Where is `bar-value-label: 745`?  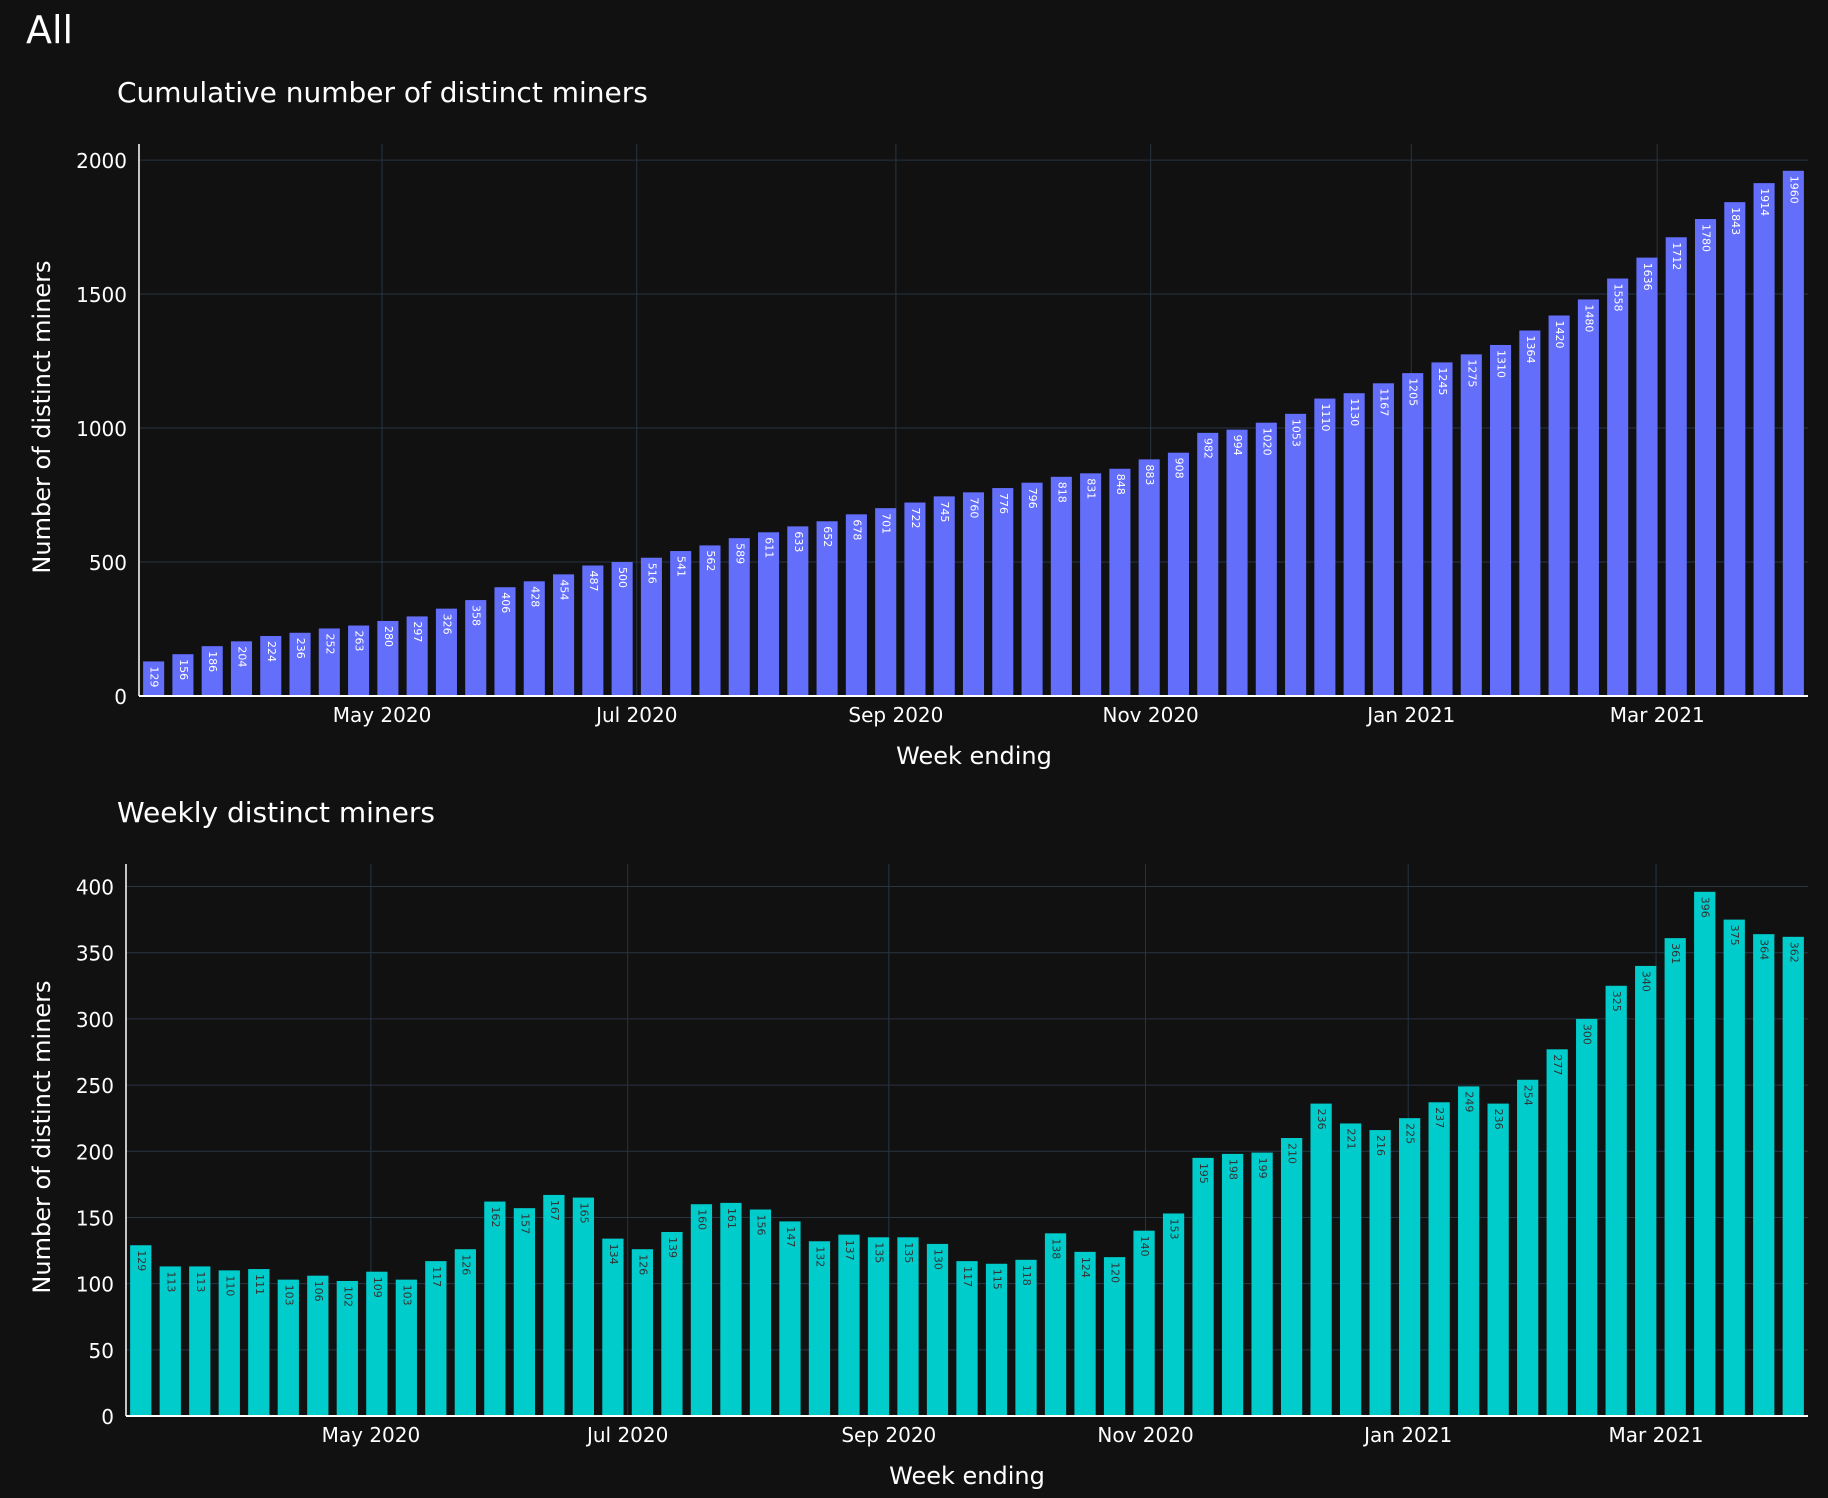 bar-value-label: 745 is located at coordinates (944, 511).